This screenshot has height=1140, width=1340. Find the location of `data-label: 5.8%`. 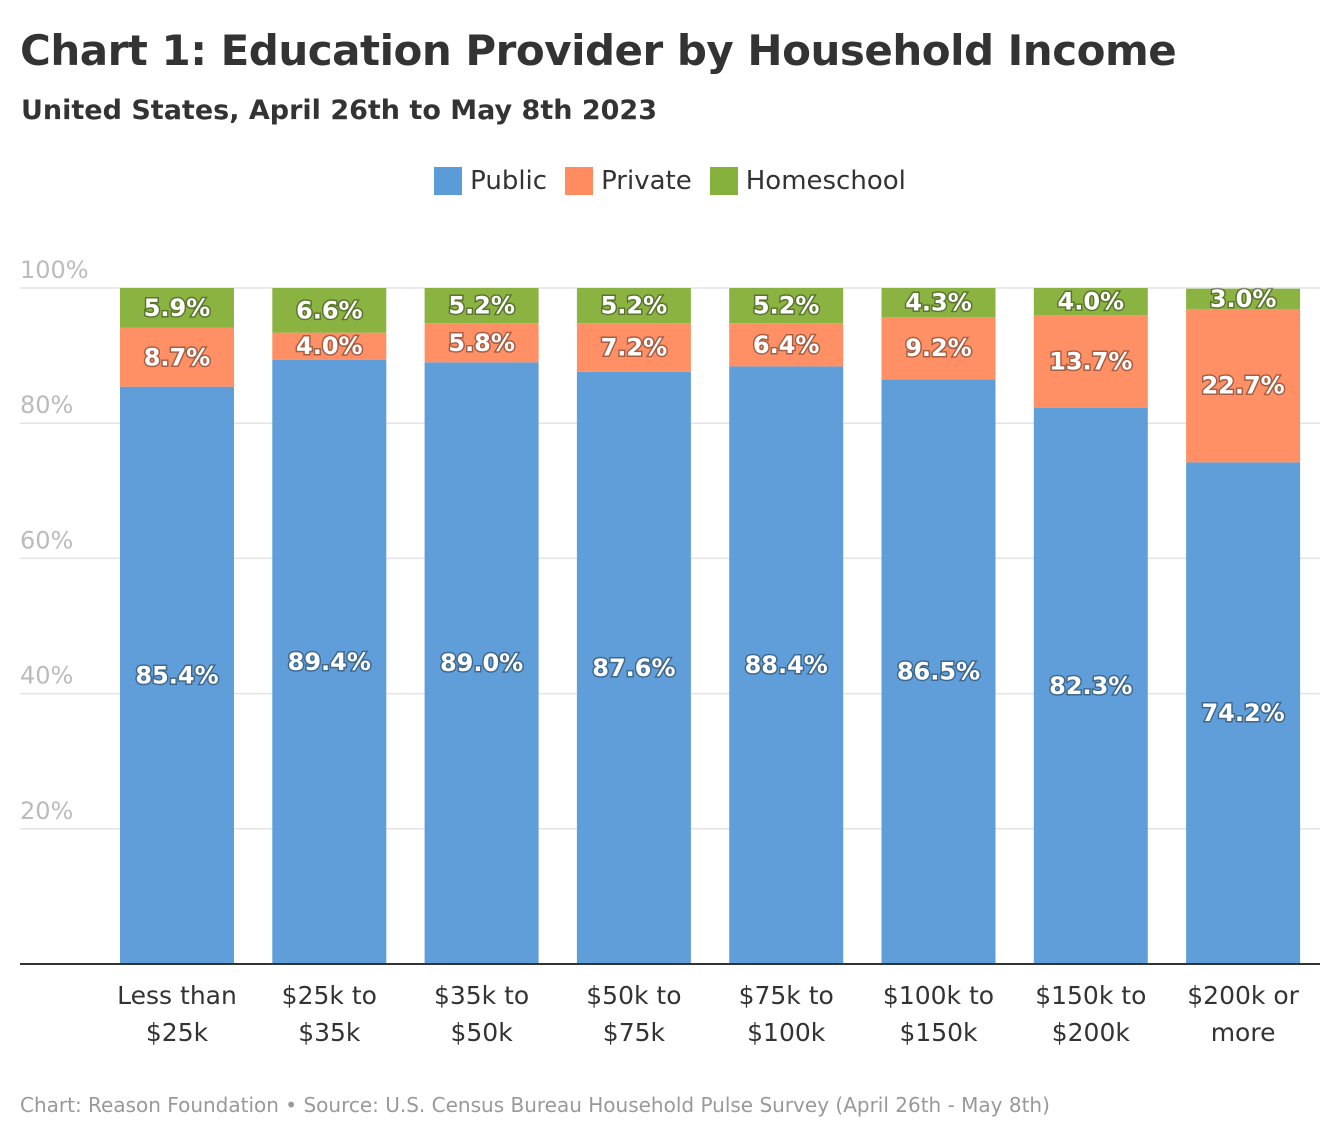

data-label: 5.8% is located at coordinates (481, 343).